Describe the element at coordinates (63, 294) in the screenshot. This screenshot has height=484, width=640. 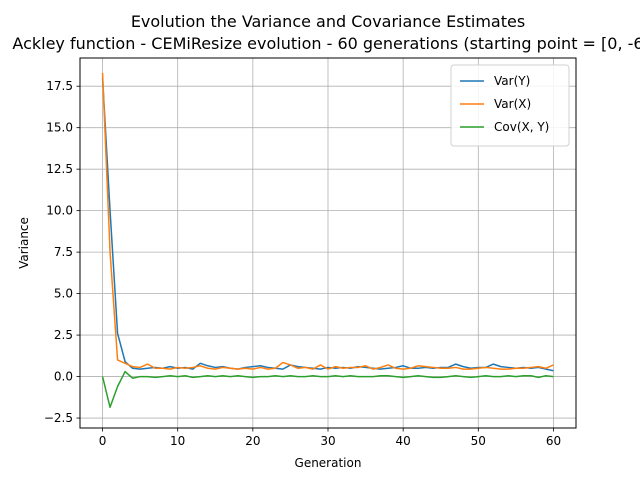
I see `y-tick-label: 5.0` at that location.